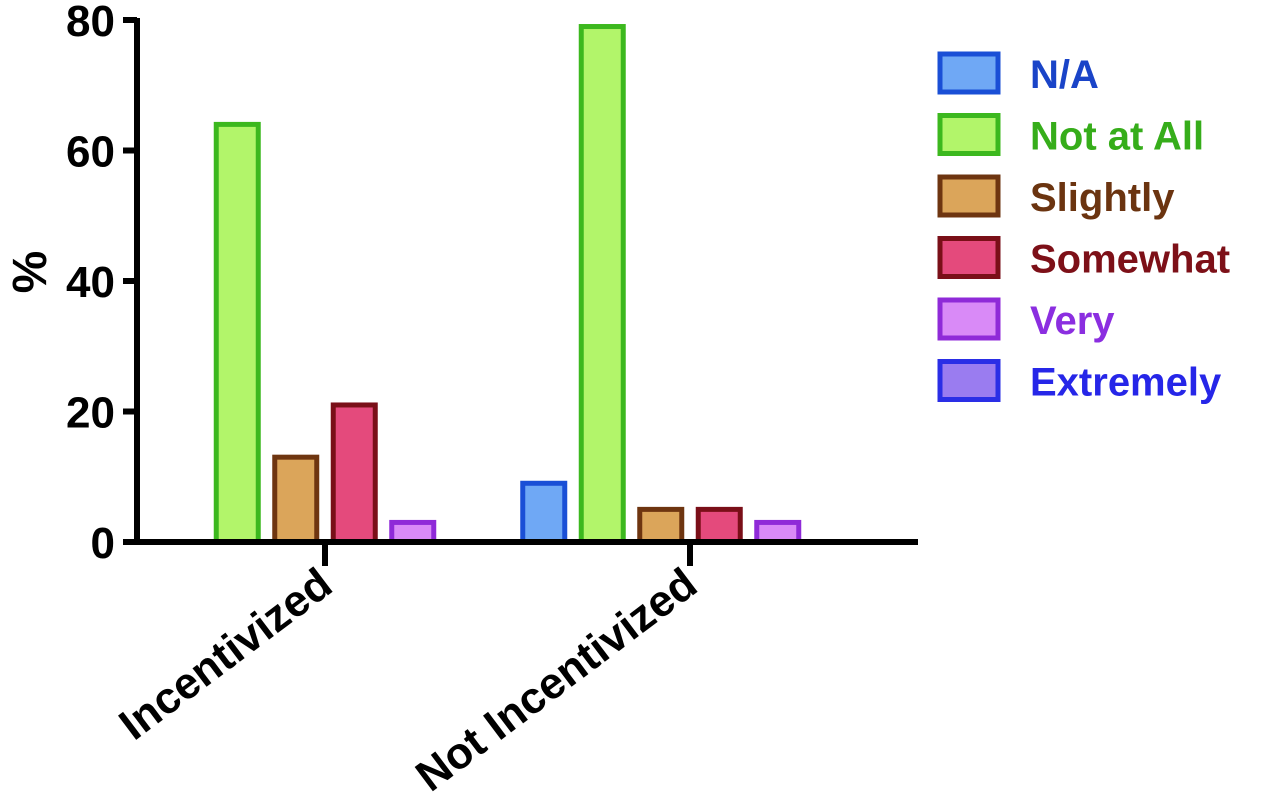 The image size is (1280, 806). I want to click on y-ticks: 0 20 40 60 80, so click(101, 284).